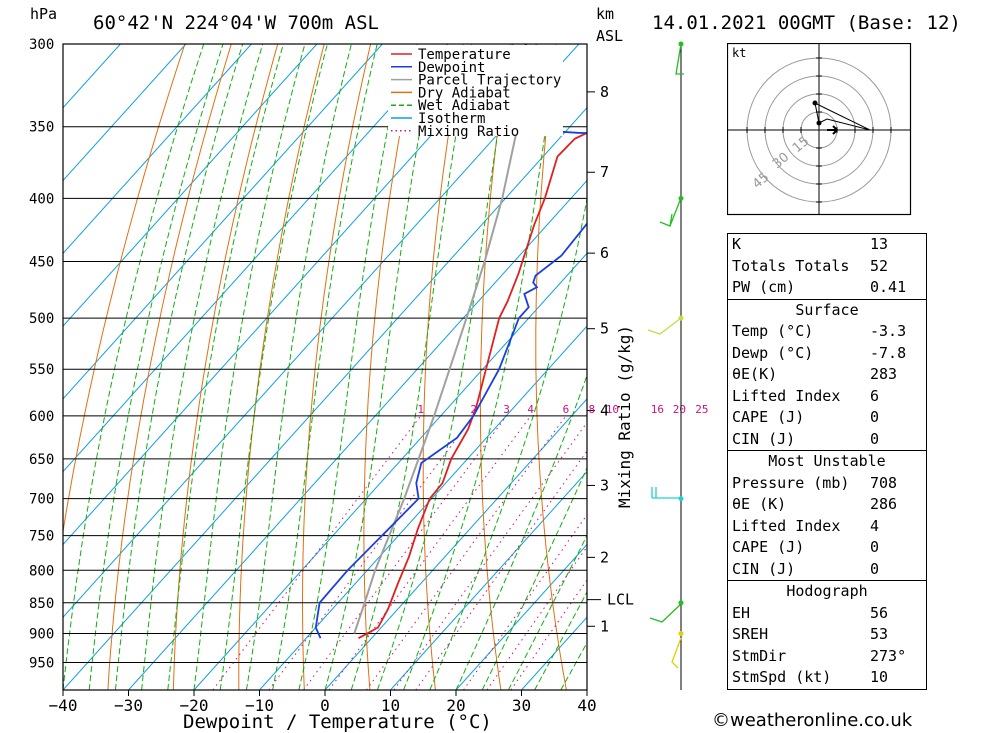  What do you see at coordinates (786, 395) in the screenshot?
I see `surface-li-label: Lifted Index` at bounding box center [786, 395].